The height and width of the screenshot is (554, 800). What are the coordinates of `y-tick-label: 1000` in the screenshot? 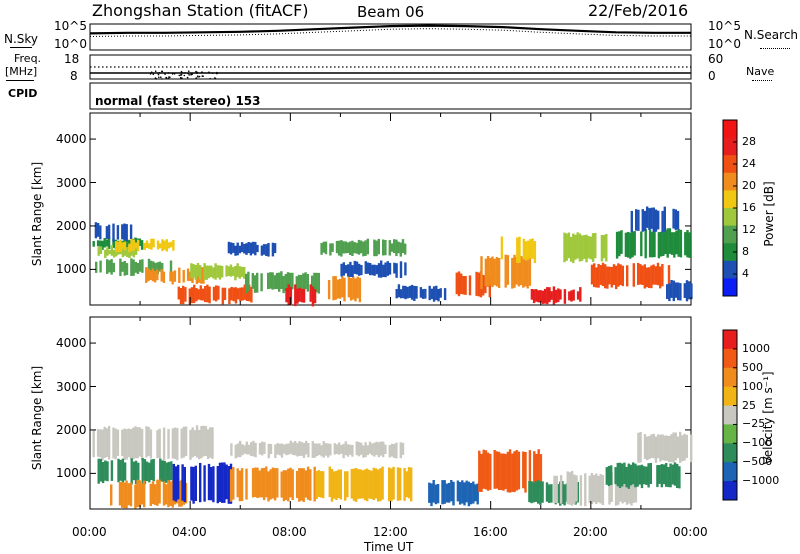 It's located at (71, 269).